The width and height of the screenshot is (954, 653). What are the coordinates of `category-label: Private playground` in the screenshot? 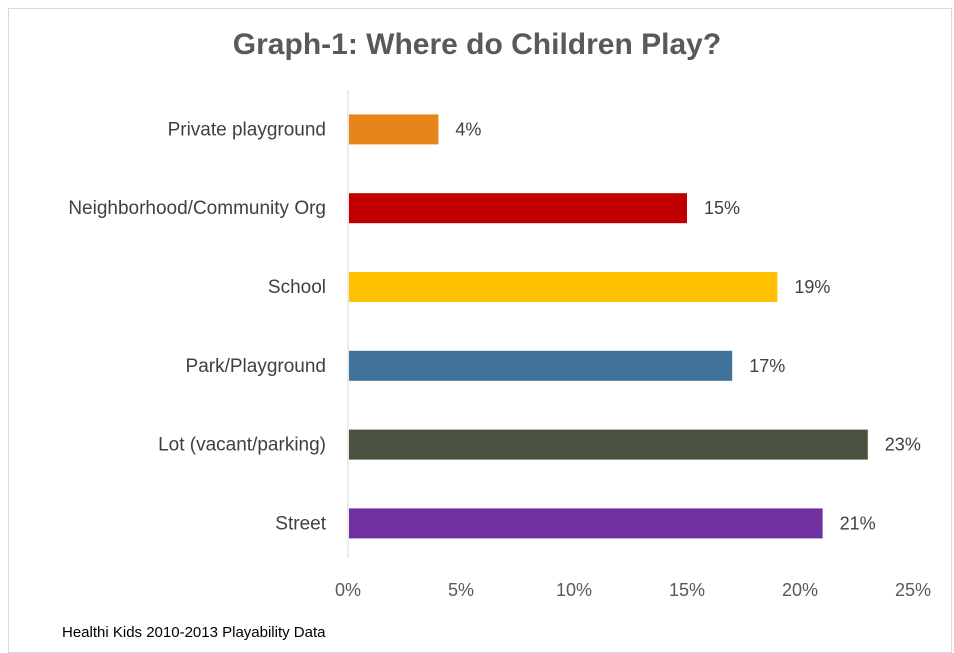 It's located at (247, 129).